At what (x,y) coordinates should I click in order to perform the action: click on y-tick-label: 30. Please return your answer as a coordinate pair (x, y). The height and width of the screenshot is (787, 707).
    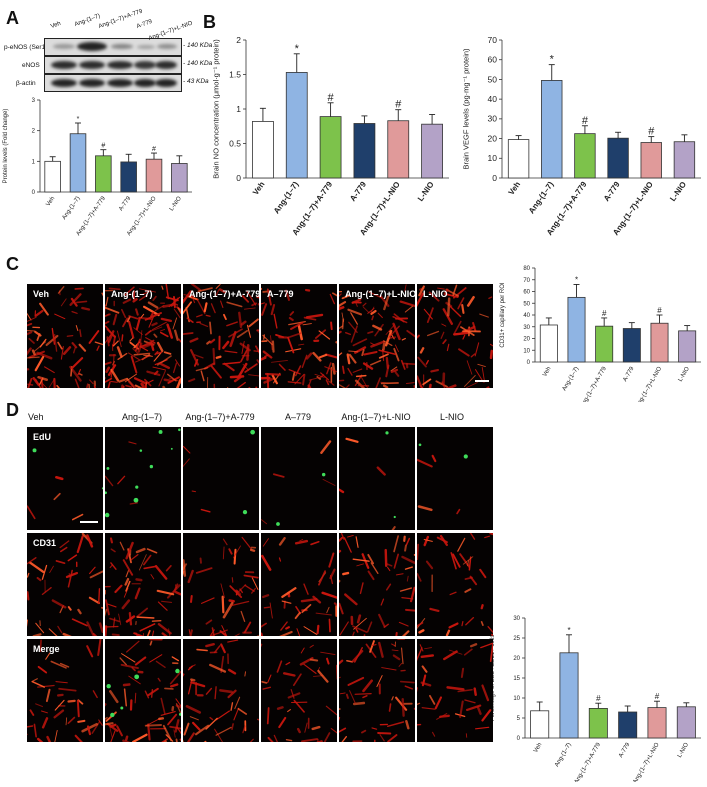
    Looking at the image, I should click on (516, 619).